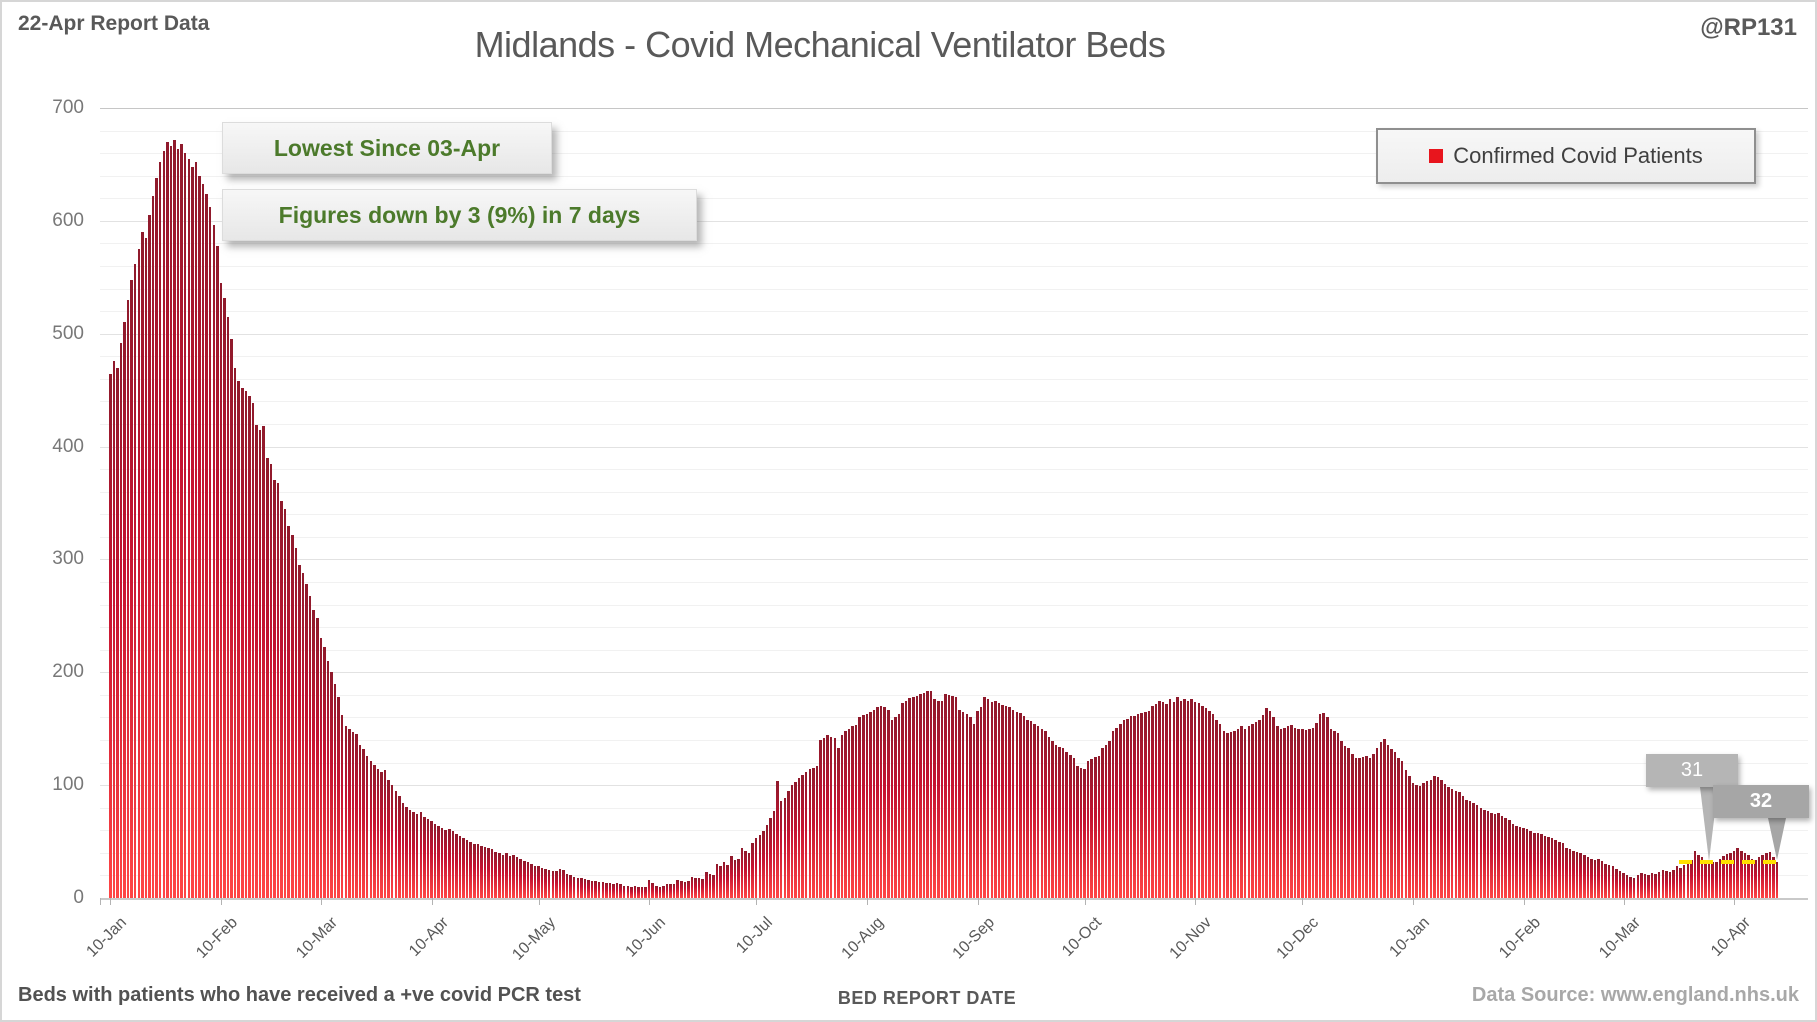 Image resolution: width=1817 pixels, height=1022 pixels. What do you see at coordinates (387, 147) in the screenshot?
I see `annotation-lowest-text: Lowest Since 03-Apr` at bounding box center [387, 147].